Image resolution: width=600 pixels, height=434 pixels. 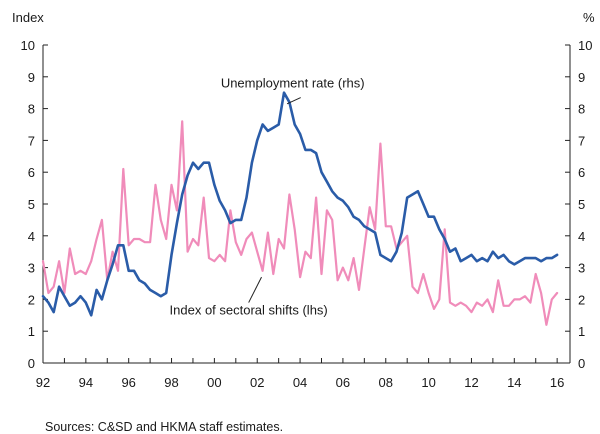 I want to click on x-tick-label: 94, so click(x=86, y=382).